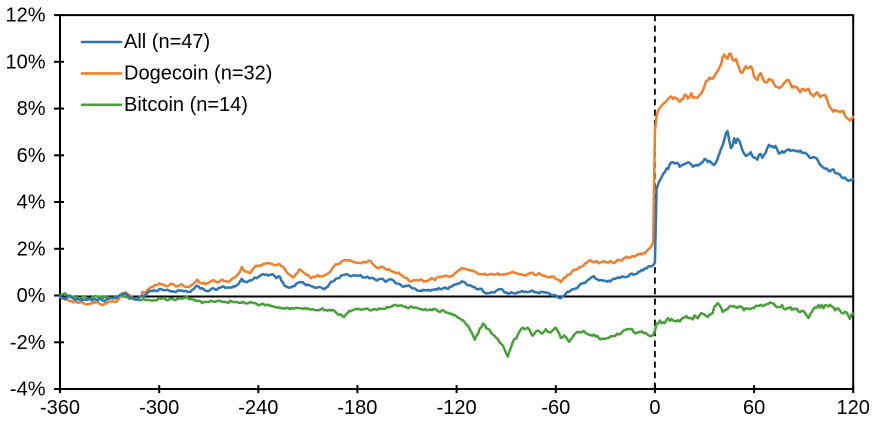  I want to click on svg-text: -180, so click(357, 408).